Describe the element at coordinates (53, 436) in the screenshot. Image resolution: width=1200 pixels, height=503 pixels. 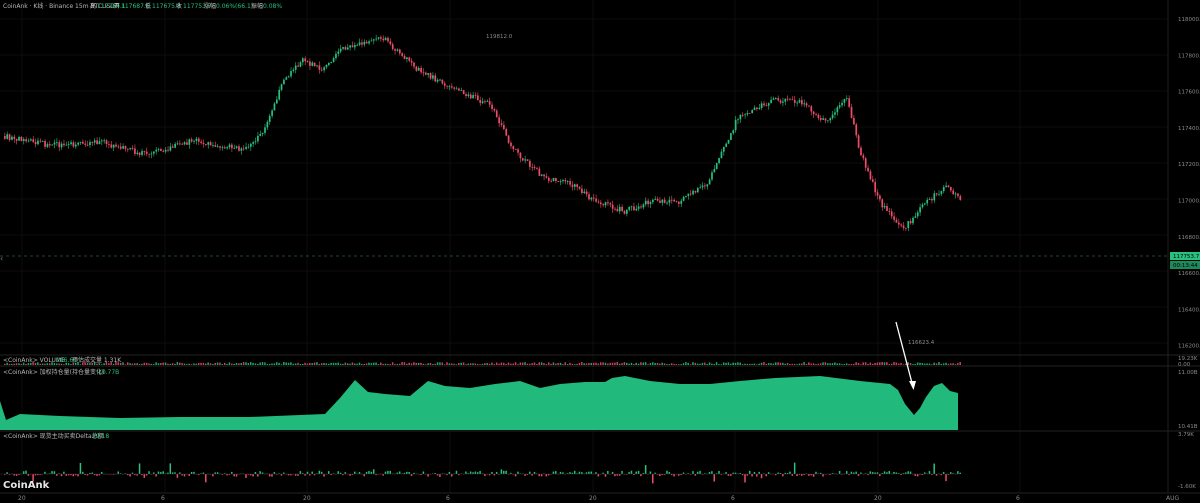
I see `delta-title: <CoinAnk> 现货主动买卖Delta总额` at that location.